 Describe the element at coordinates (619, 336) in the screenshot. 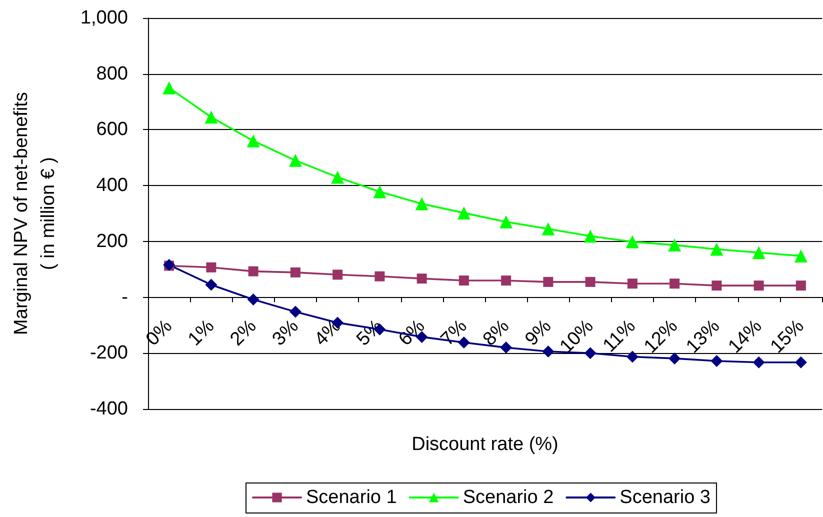

I see `x-tick-label: 11%` at that location.